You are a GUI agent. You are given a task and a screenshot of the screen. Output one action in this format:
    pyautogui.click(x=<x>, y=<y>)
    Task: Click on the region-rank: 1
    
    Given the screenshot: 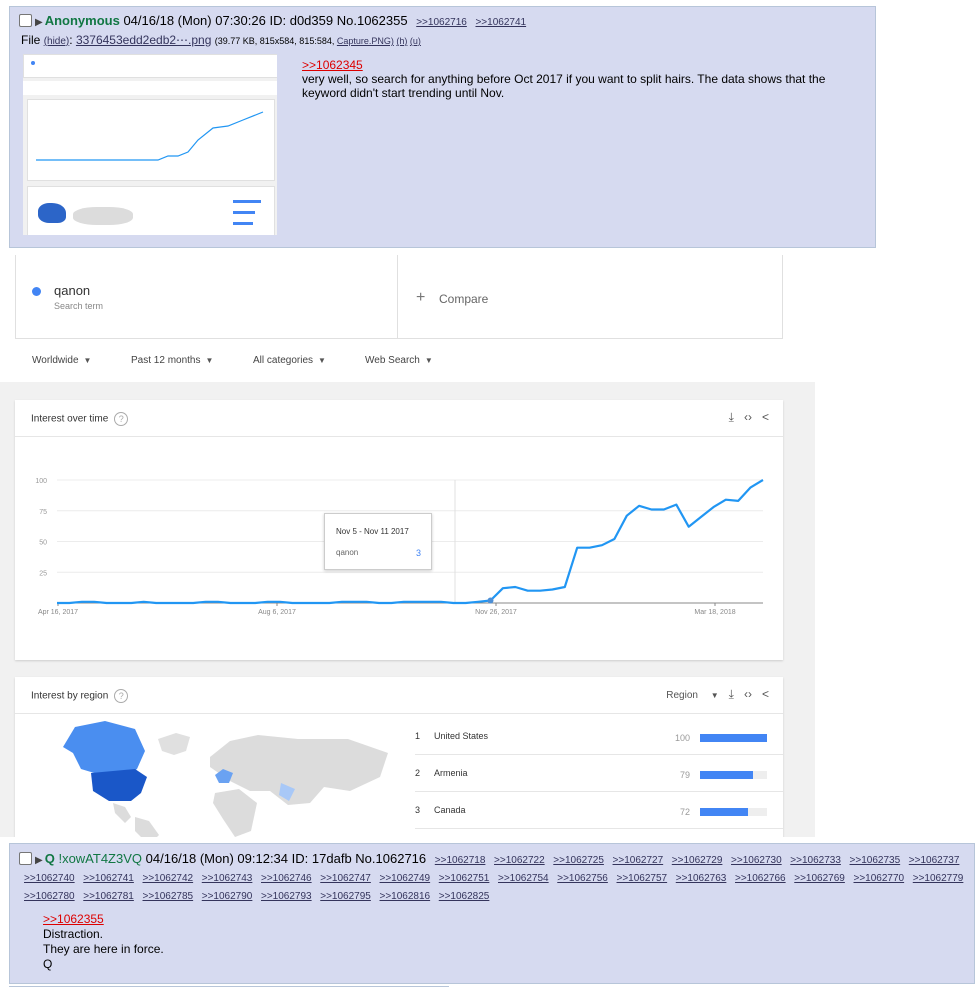 What is the action you would take?
    pyautogui.click(x=418, y=736)
    